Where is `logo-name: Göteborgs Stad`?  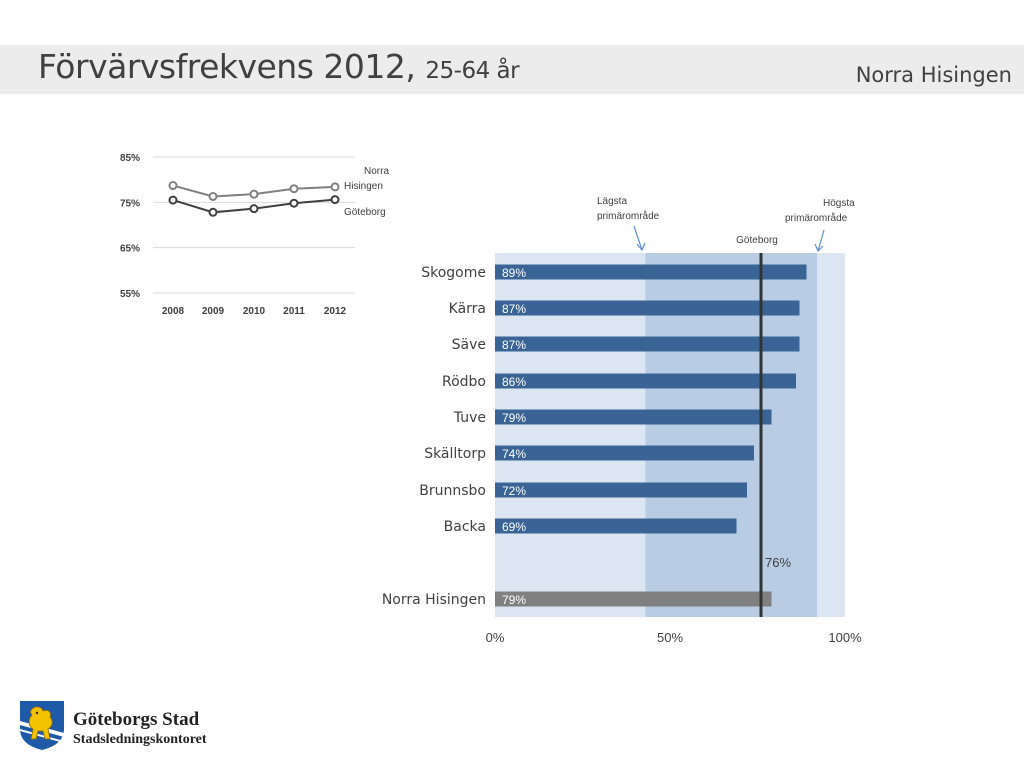 logo-name: Göteborgs Stad is located at coordinates (136, 719).